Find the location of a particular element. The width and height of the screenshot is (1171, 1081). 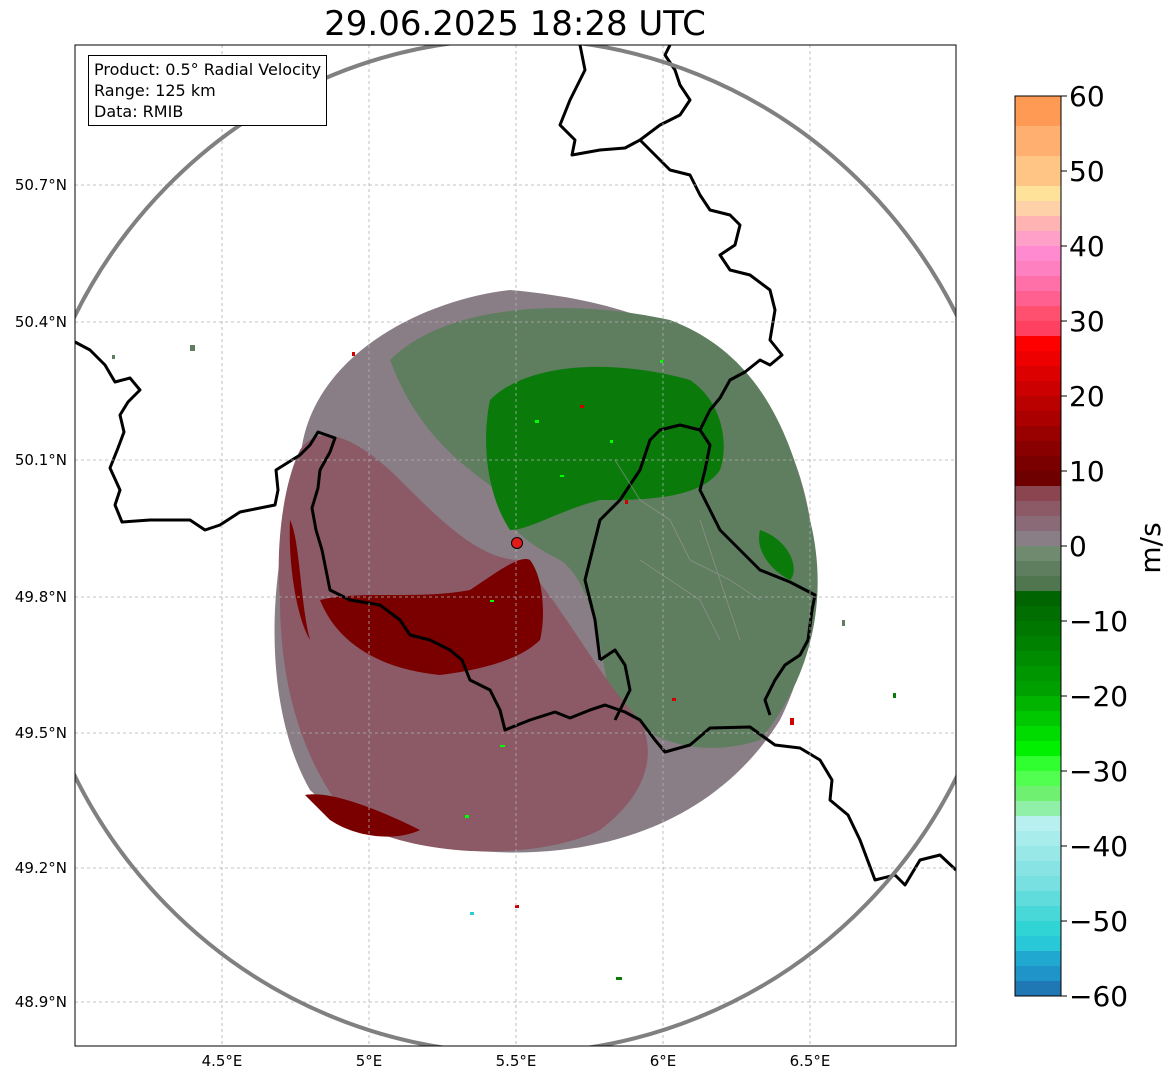

colorbar-tick-label: 60 is located at coordinates (1087, 96).